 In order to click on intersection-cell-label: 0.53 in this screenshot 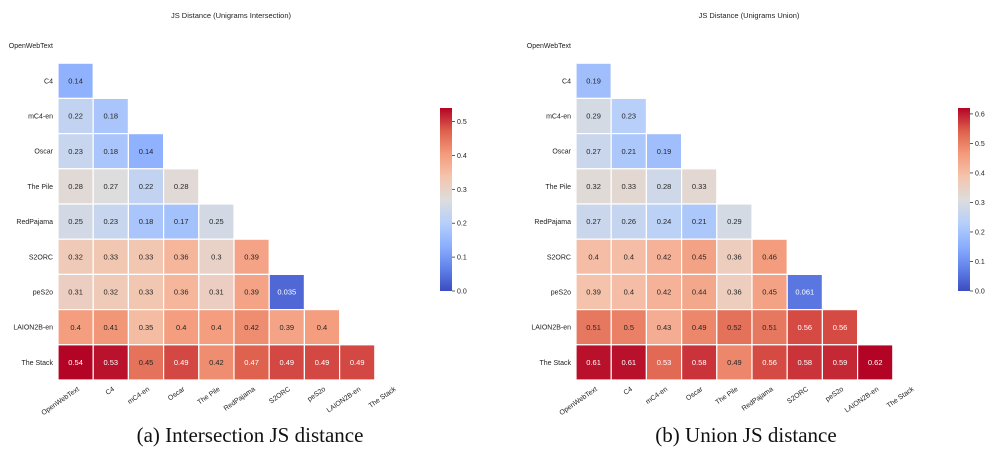, I will do `click(110, 362)`.